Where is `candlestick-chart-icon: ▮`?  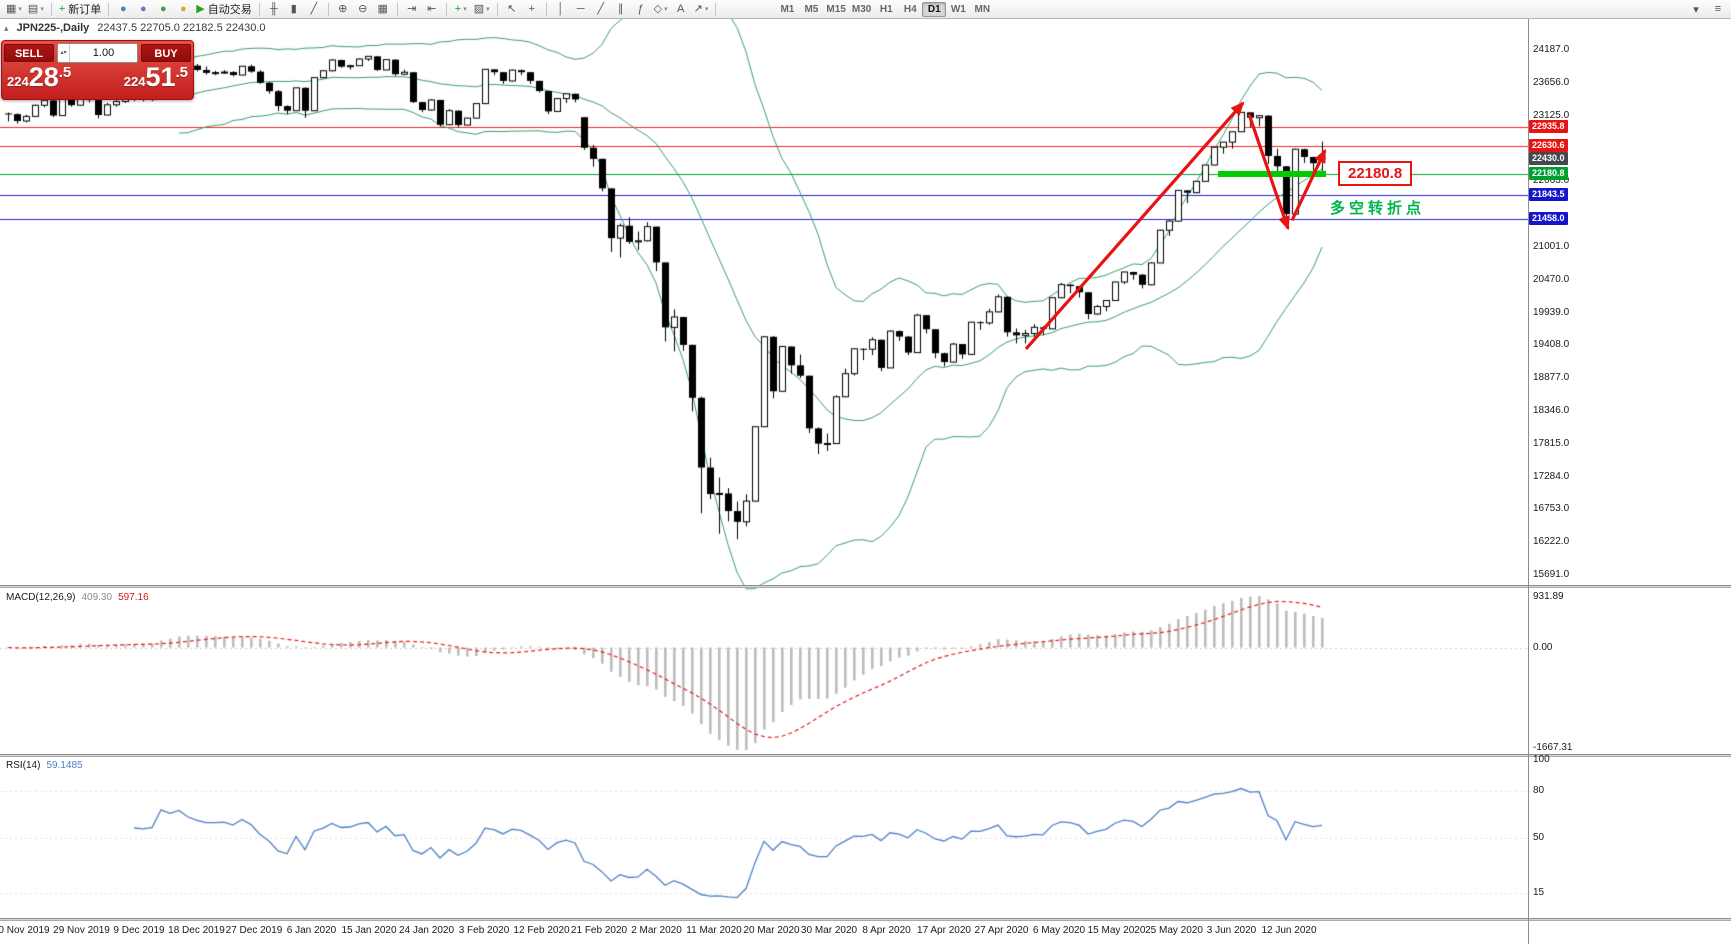 candlestick-chart-icon: ▮ is located at coordinates (294, 9).